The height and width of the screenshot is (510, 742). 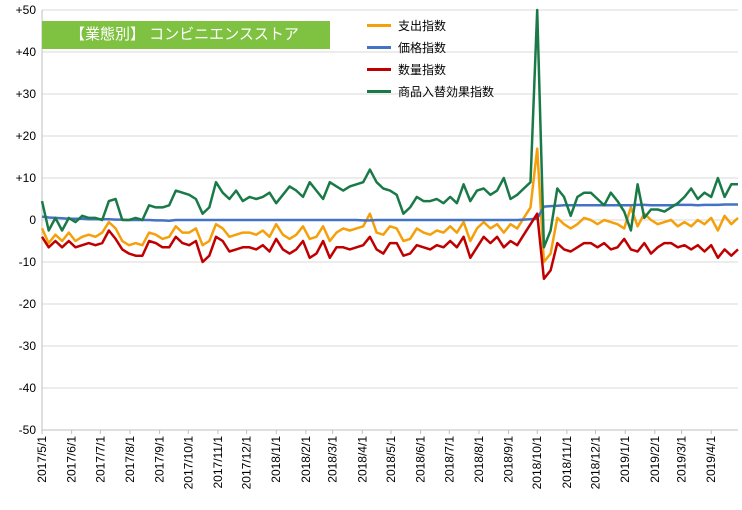 I want to click on legend-swatch-product-replacement, so click(x=379, y=91).